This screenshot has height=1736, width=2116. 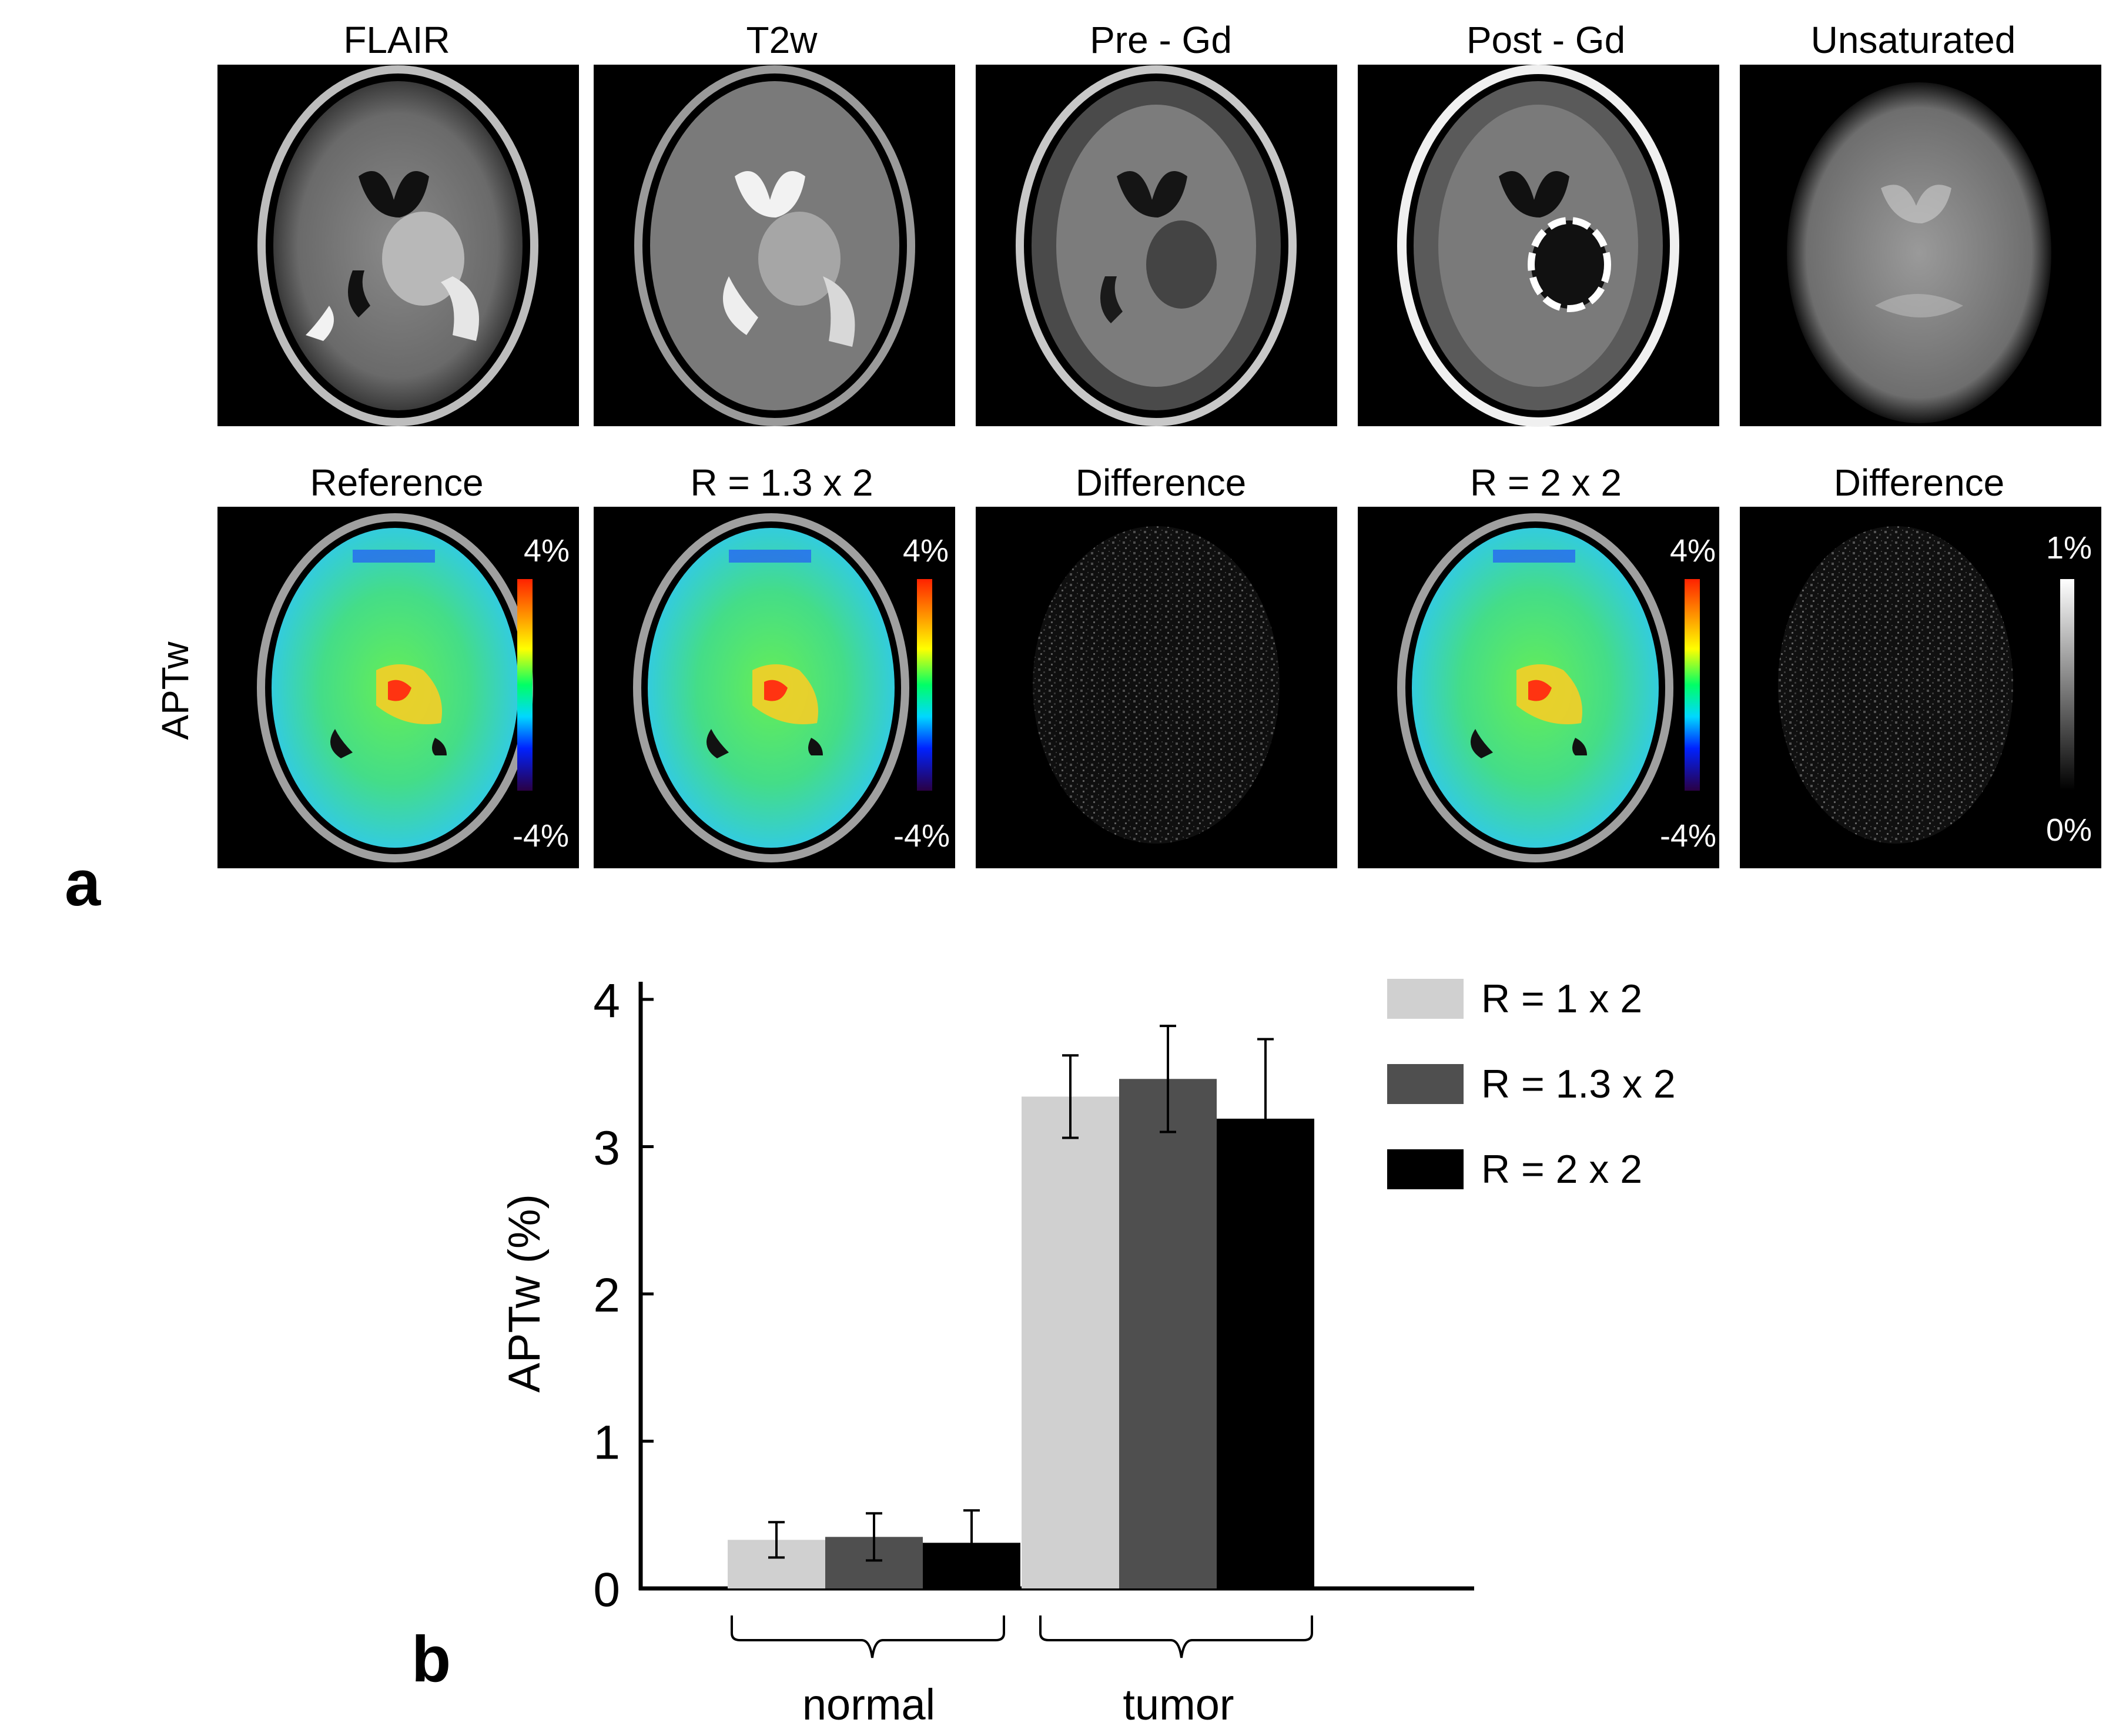 I want to click on image-difference-2: 1% 0%, so click(x=1920, y=687).